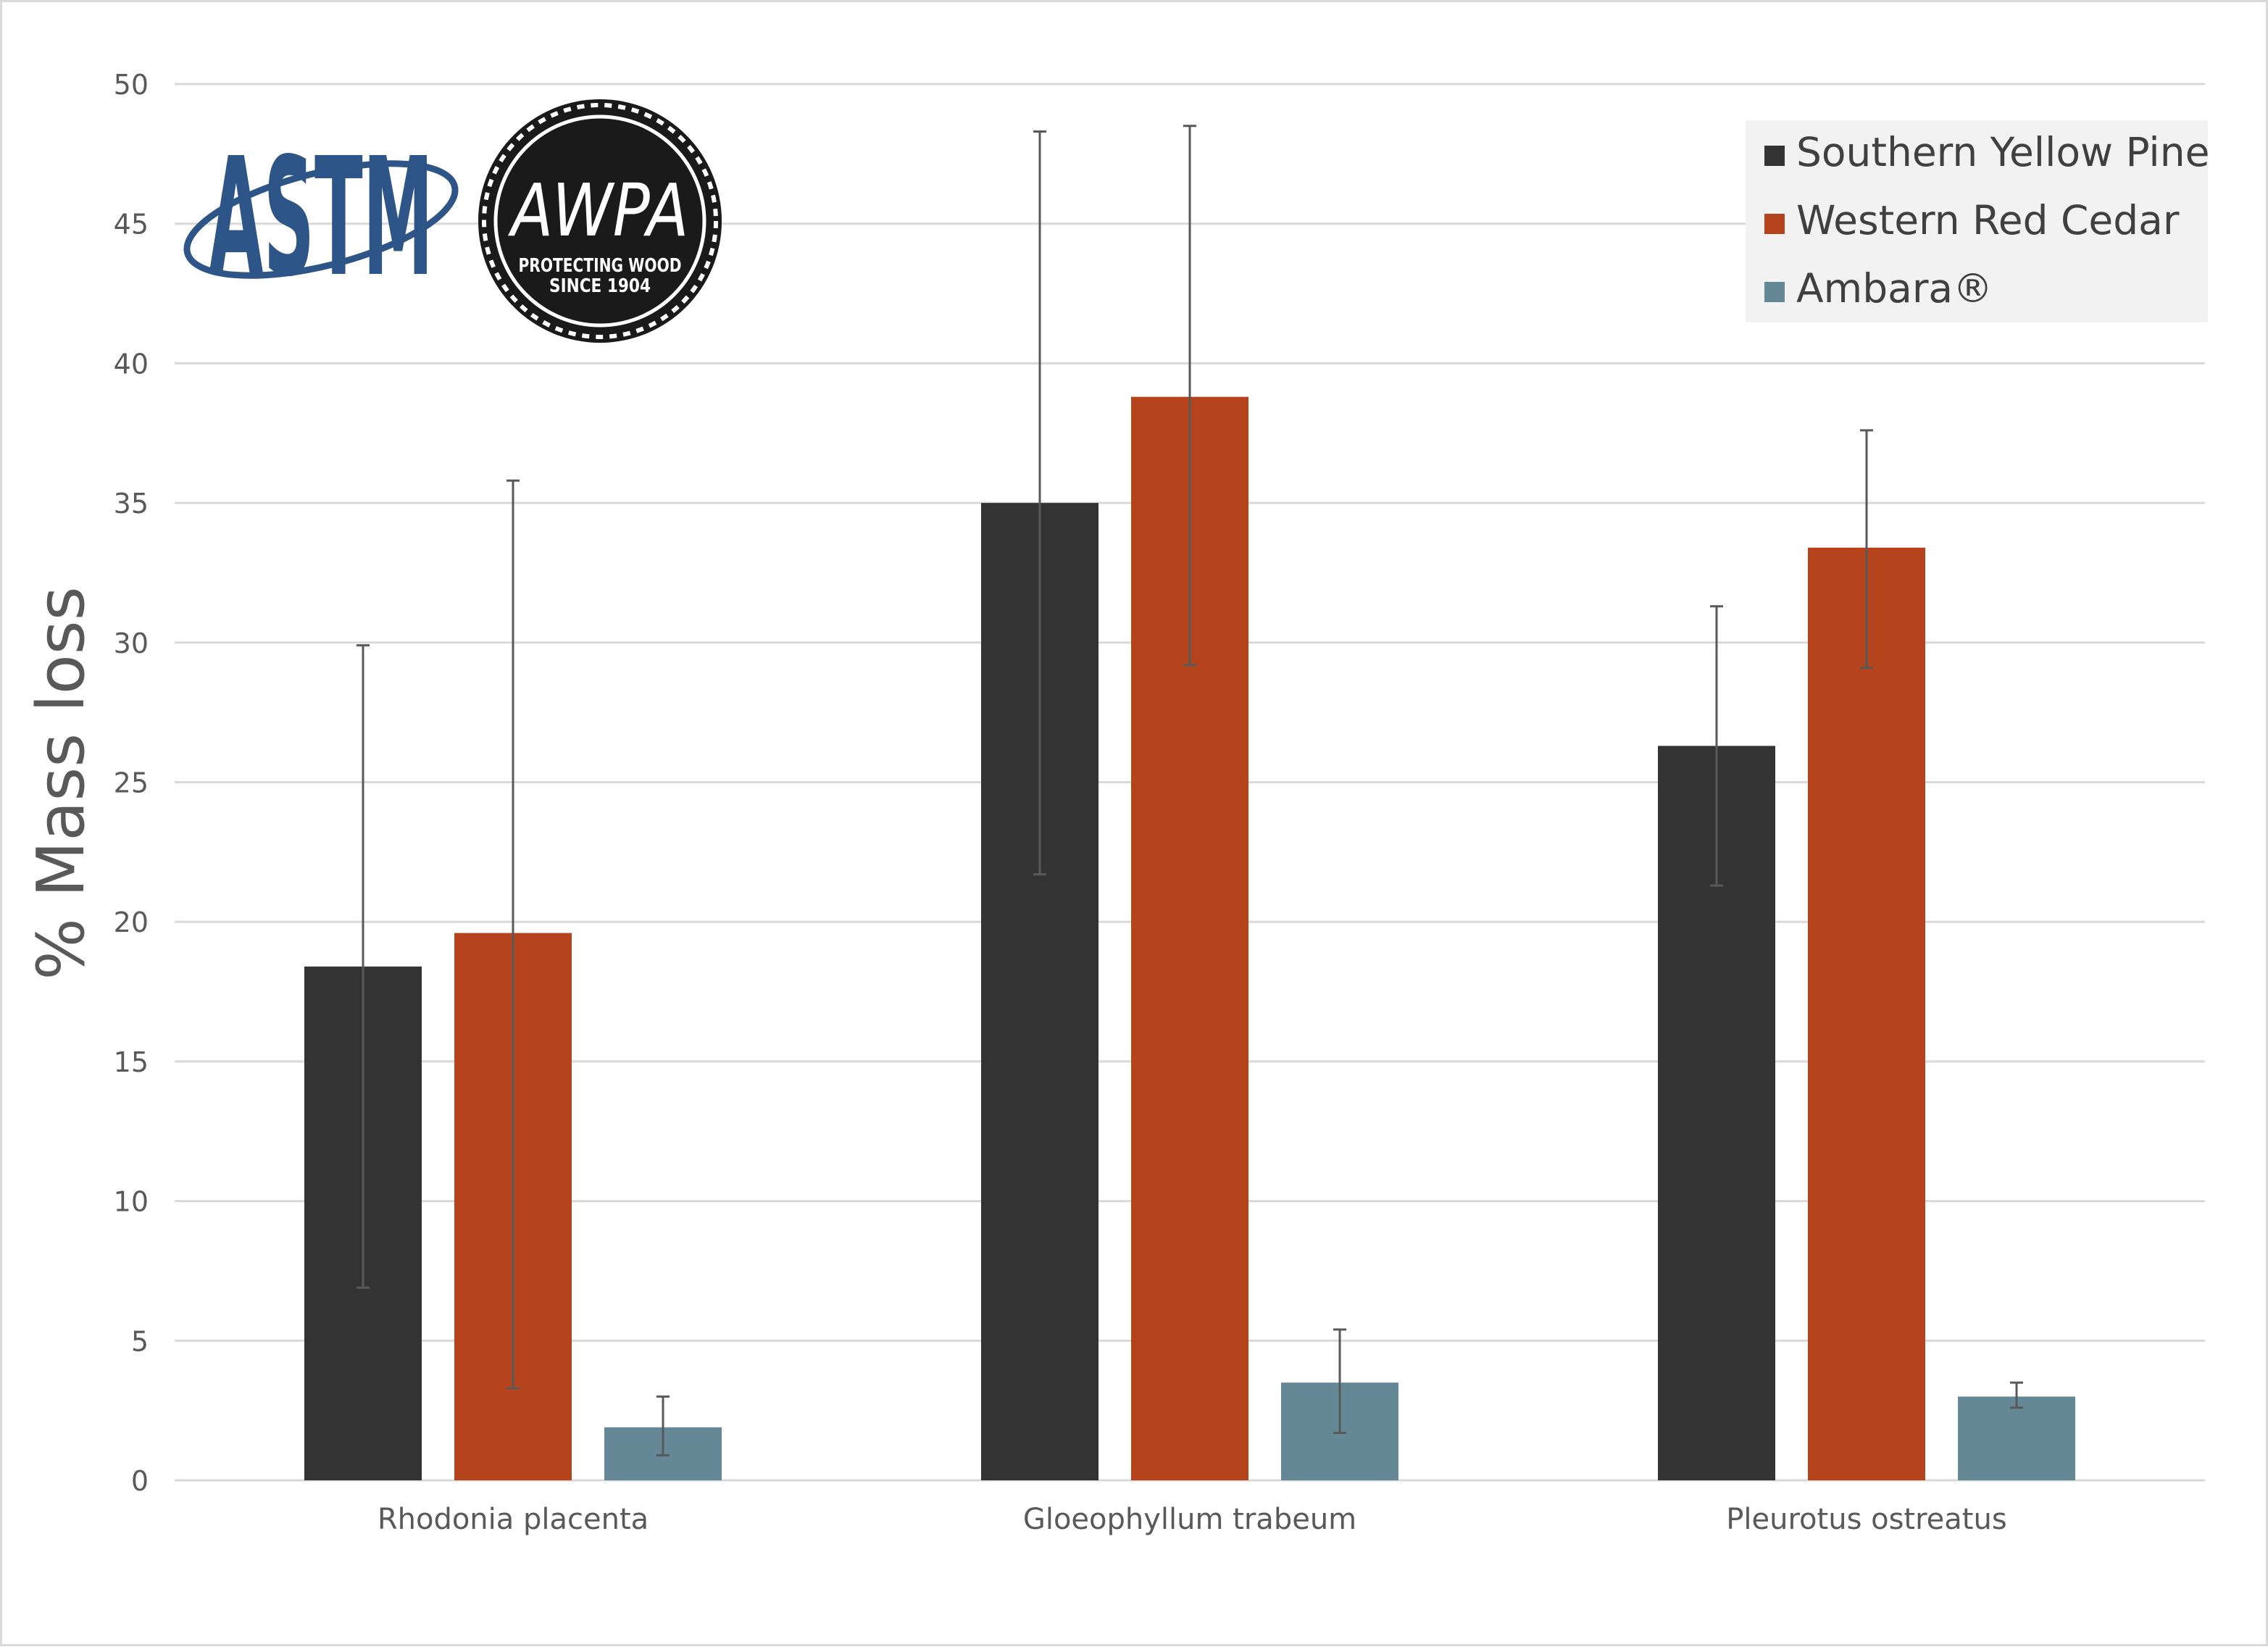 Image resolution: width=2268 pixels, height=1647 pixels. Describe the element at coordinates (131, 504) in the screenshot. I see `y-tick-label-35: 35` at that location.